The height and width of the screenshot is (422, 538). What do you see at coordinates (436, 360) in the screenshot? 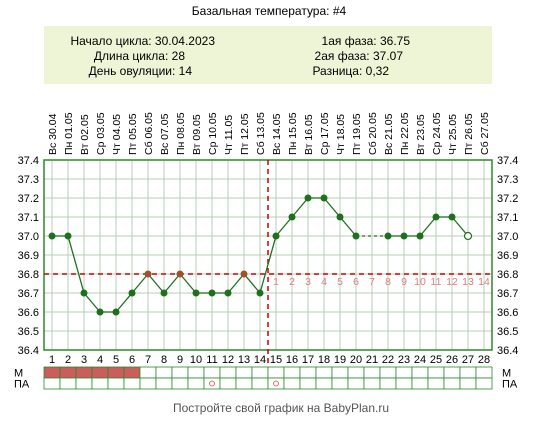
I see `day-number-label: 25` at bounding box center [436, 360].